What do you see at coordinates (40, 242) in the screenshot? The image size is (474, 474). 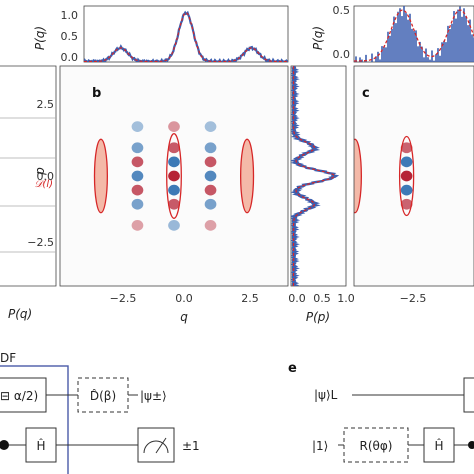 I see `tick-p-neg2.5: −2.5` at bounding box center [40, 242].